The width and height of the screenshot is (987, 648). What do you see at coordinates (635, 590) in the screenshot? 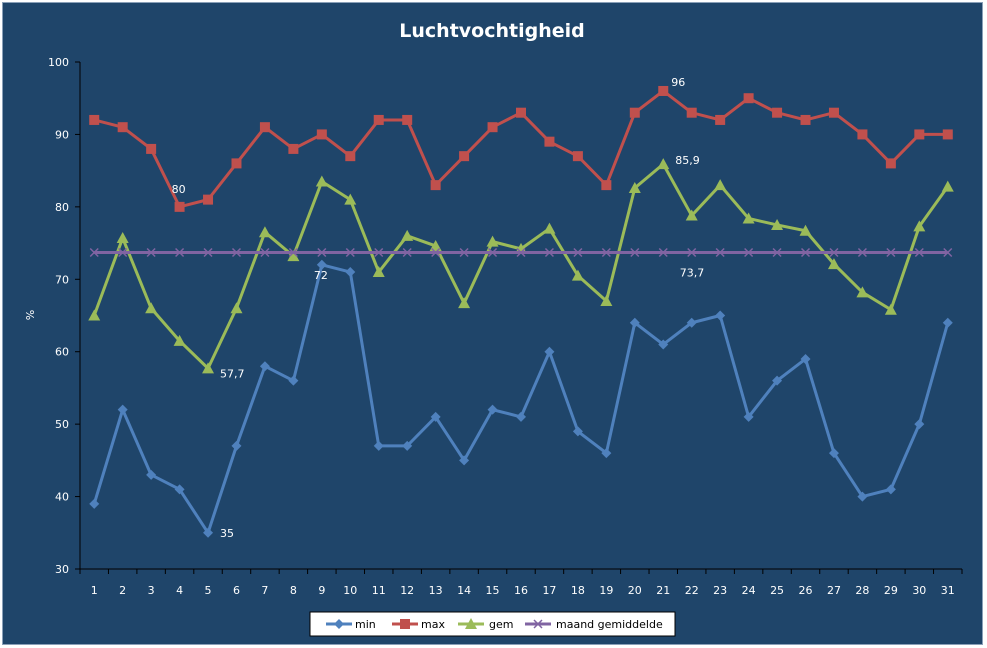
I see `x-tick-label: 20` at bounding box center [635, 590].